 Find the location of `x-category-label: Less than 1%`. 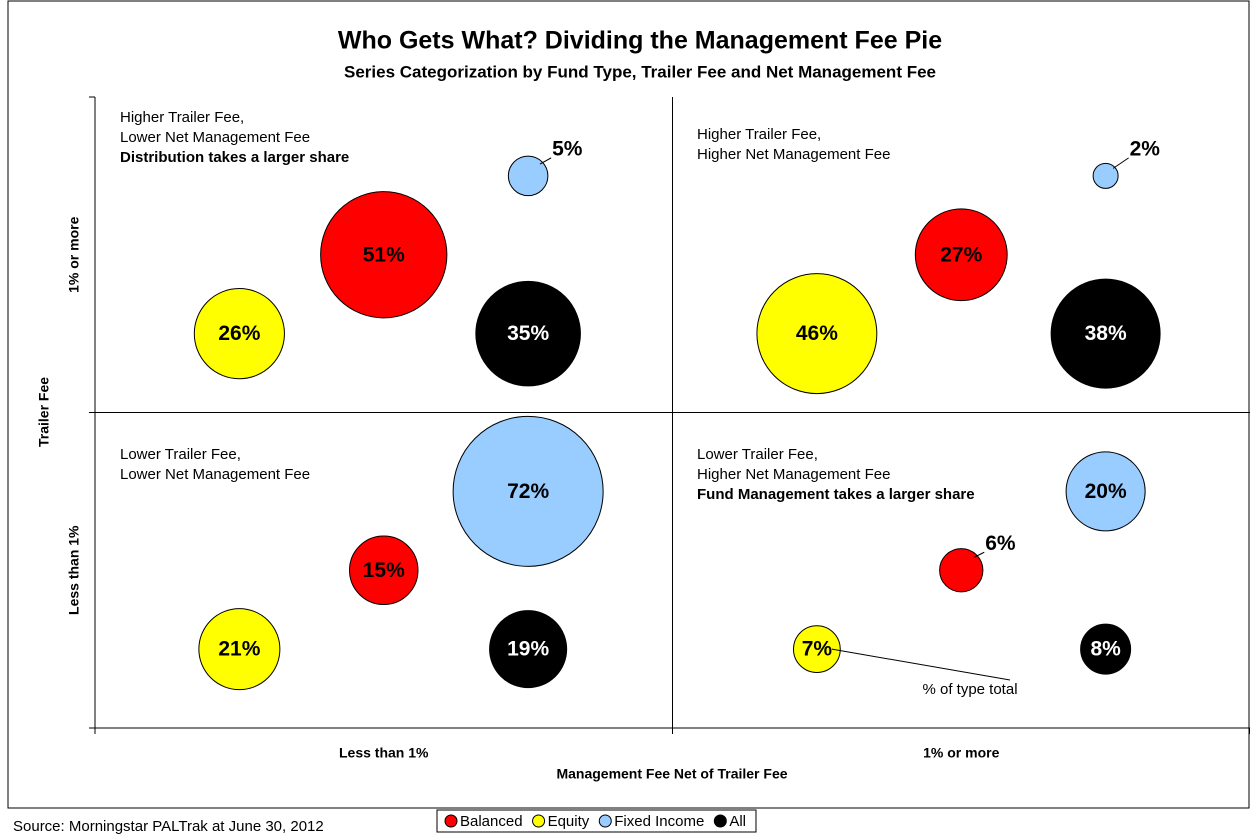

x-category-label: Less than 1% is located at coordinates (384, 753).